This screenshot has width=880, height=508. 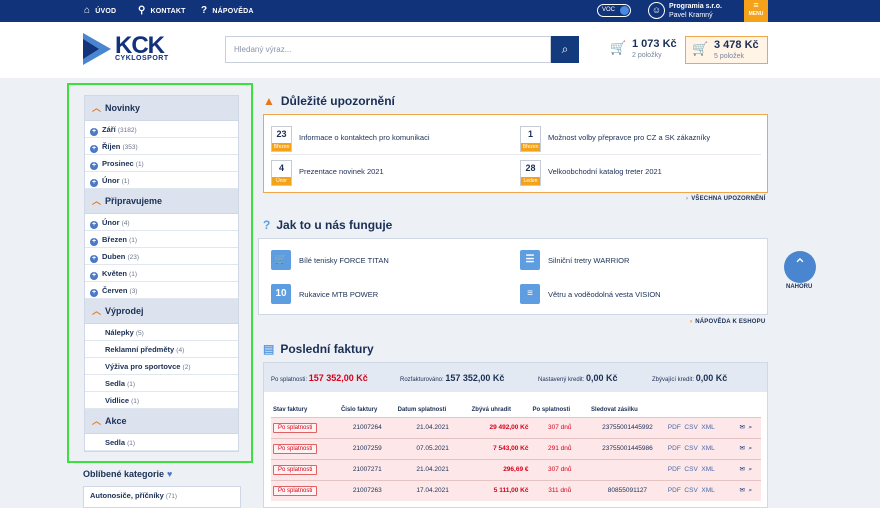 I want to click on column-header: Po splatnosti, so click(x=551, y=409).